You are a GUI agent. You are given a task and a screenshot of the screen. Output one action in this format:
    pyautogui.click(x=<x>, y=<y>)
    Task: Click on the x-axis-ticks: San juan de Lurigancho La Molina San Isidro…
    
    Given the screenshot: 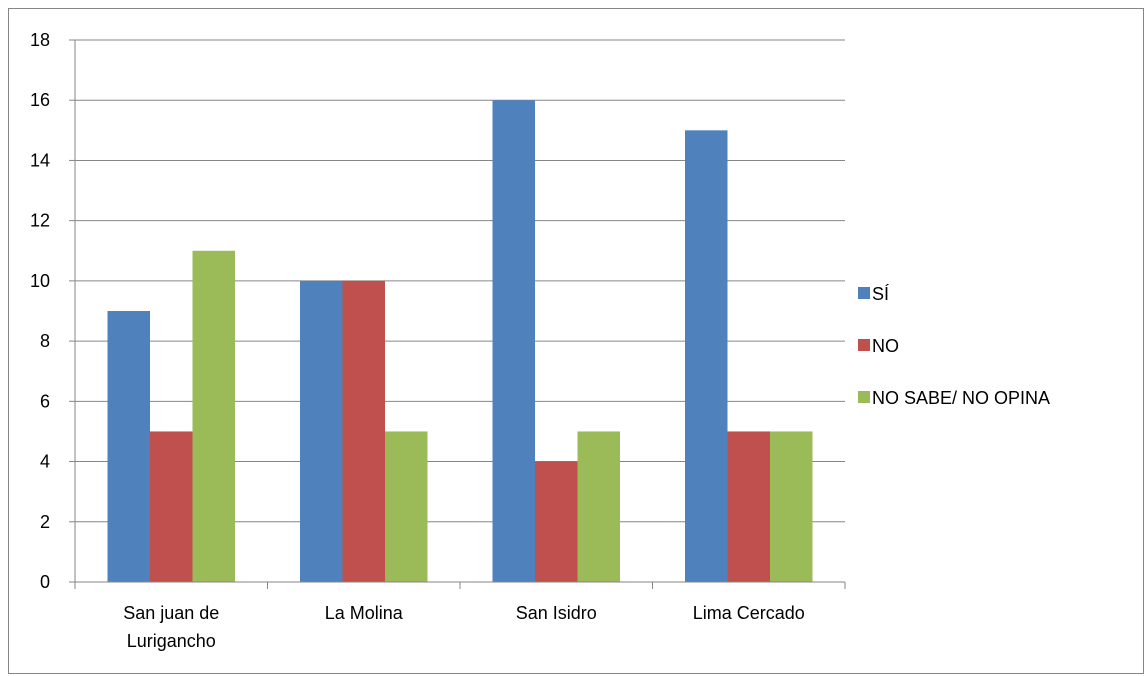 What is the action you would take?
    pyautogui.click(x=460, y=616)
    